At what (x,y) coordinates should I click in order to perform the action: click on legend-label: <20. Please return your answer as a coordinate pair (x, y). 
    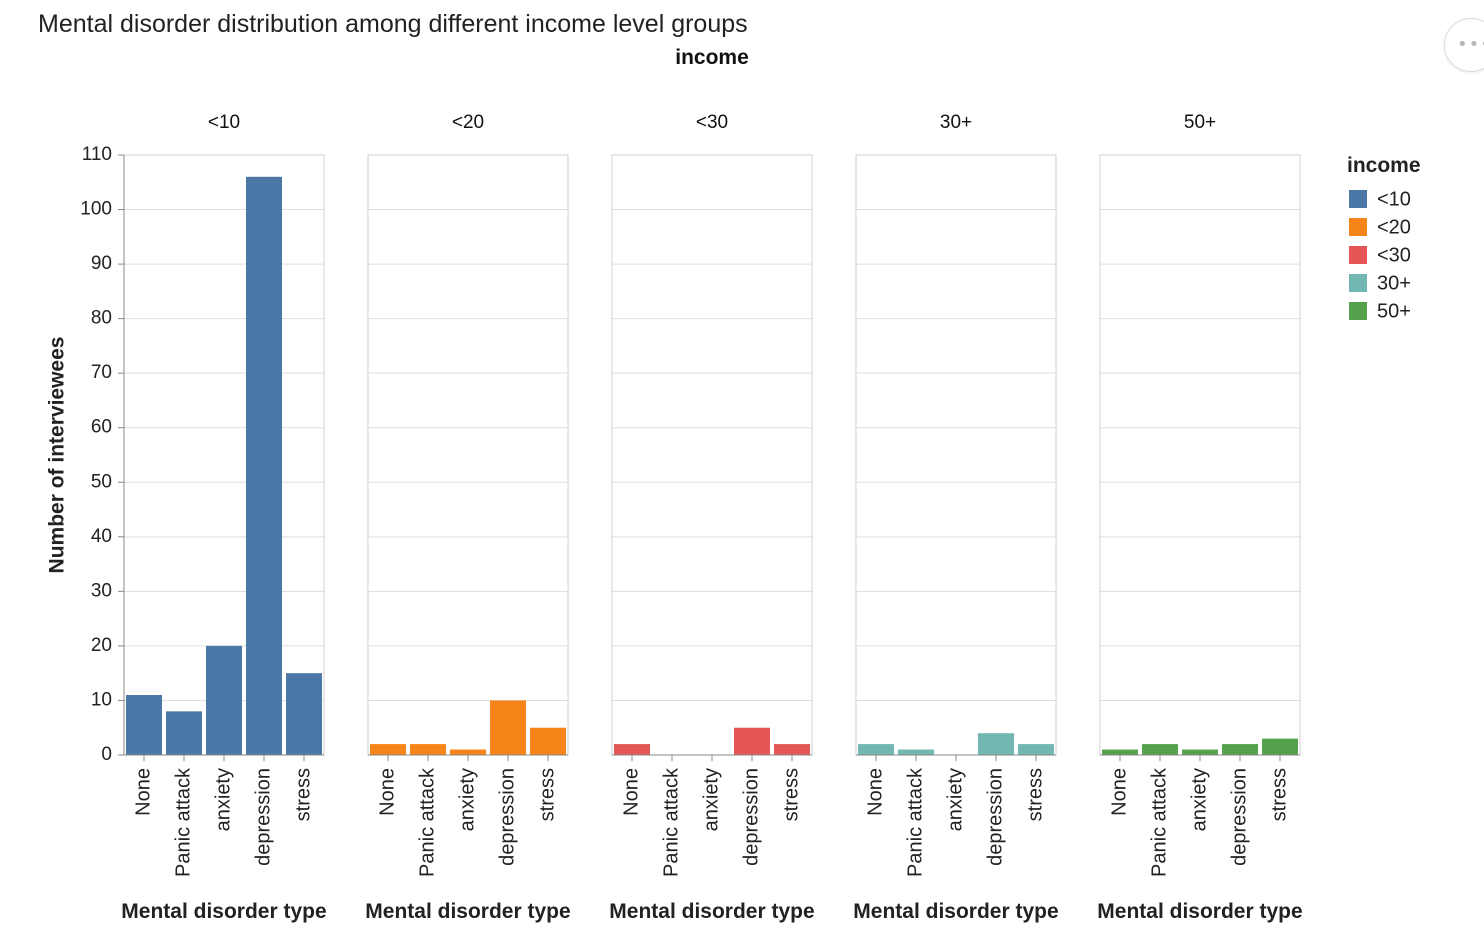
    Looking at the image, I should click on (1394, 227).